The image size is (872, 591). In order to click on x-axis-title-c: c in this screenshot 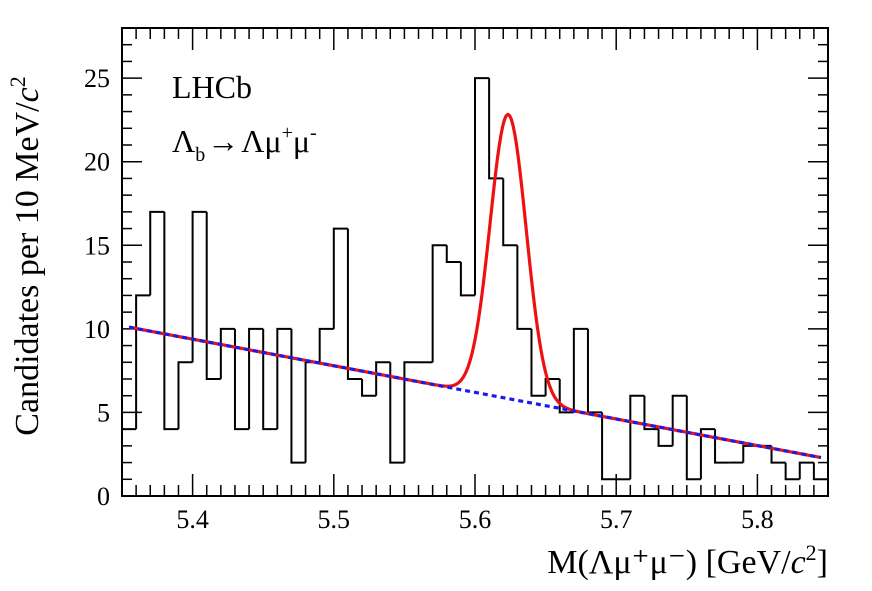, I will do `click(798, 562)`.